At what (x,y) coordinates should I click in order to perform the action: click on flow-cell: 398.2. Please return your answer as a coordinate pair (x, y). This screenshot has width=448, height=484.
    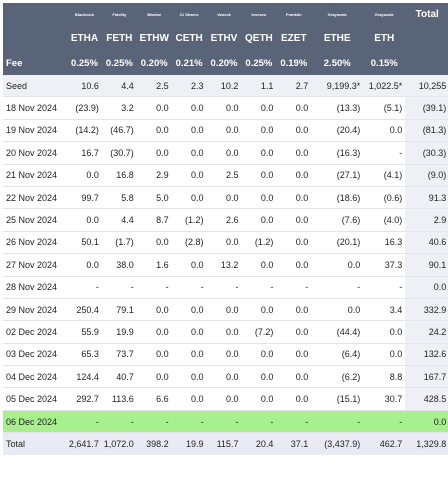
    Looking at the image, I should click on (154, 443).